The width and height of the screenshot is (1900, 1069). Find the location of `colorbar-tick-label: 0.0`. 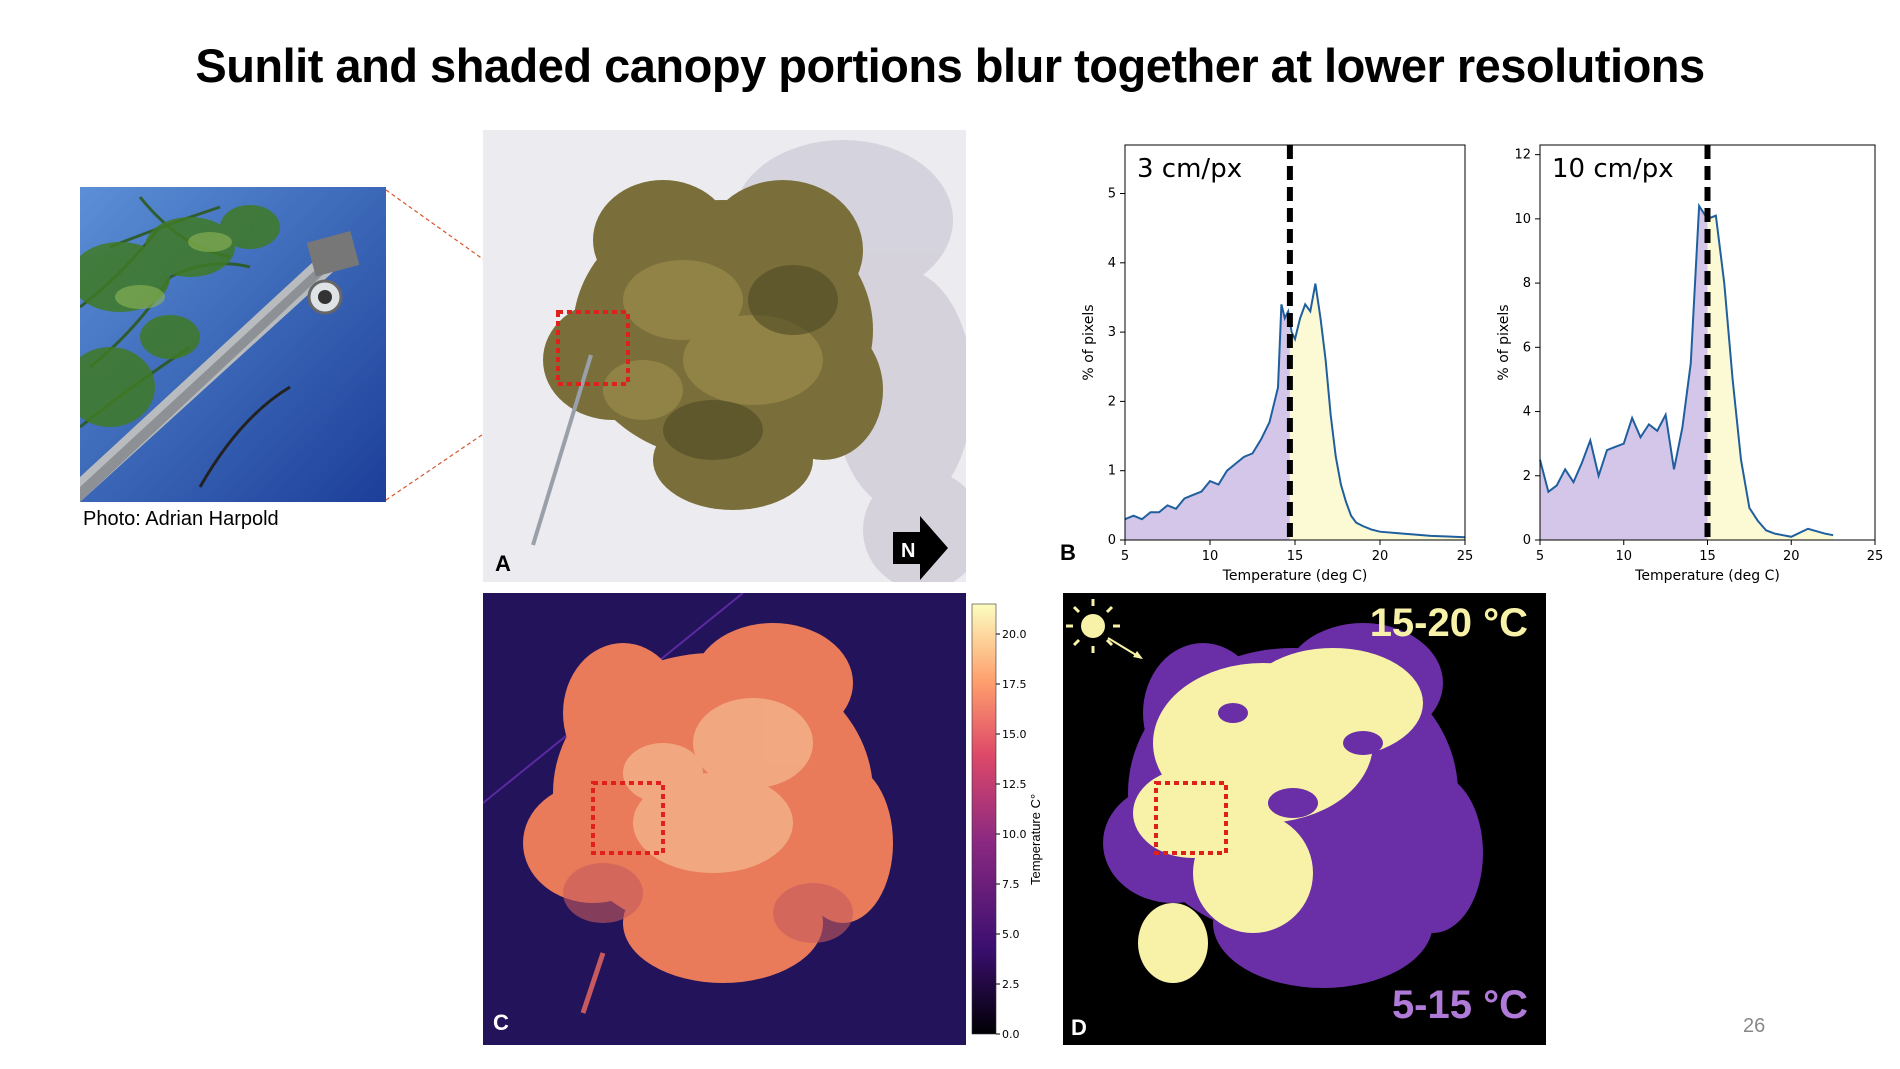

colorbar-tick-label: 0.0 is located at coordinates (1011, 1033).